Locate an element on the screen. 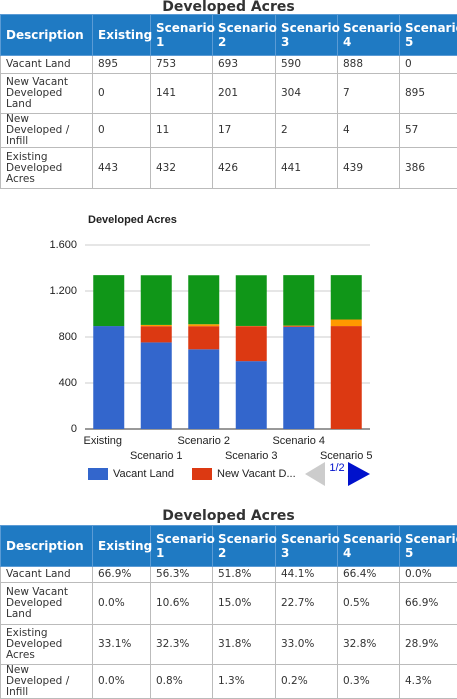 This screenshot has width=457, height=699. table-cell: 443 is located at coordinates (122, 168).